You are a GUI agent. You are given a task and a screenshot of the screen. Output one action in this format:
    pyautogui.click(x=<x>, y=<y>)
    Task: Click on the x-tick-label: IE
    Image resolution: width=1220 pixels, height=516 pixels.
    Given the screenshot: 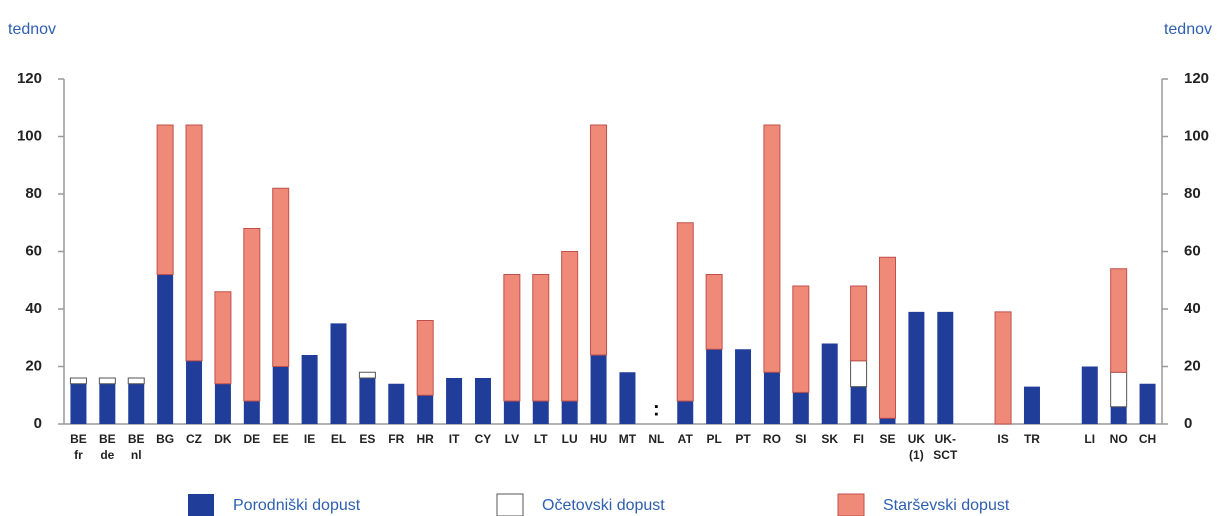 What is the action you would take?
    pyautogui.click(x=309, y=439)
    